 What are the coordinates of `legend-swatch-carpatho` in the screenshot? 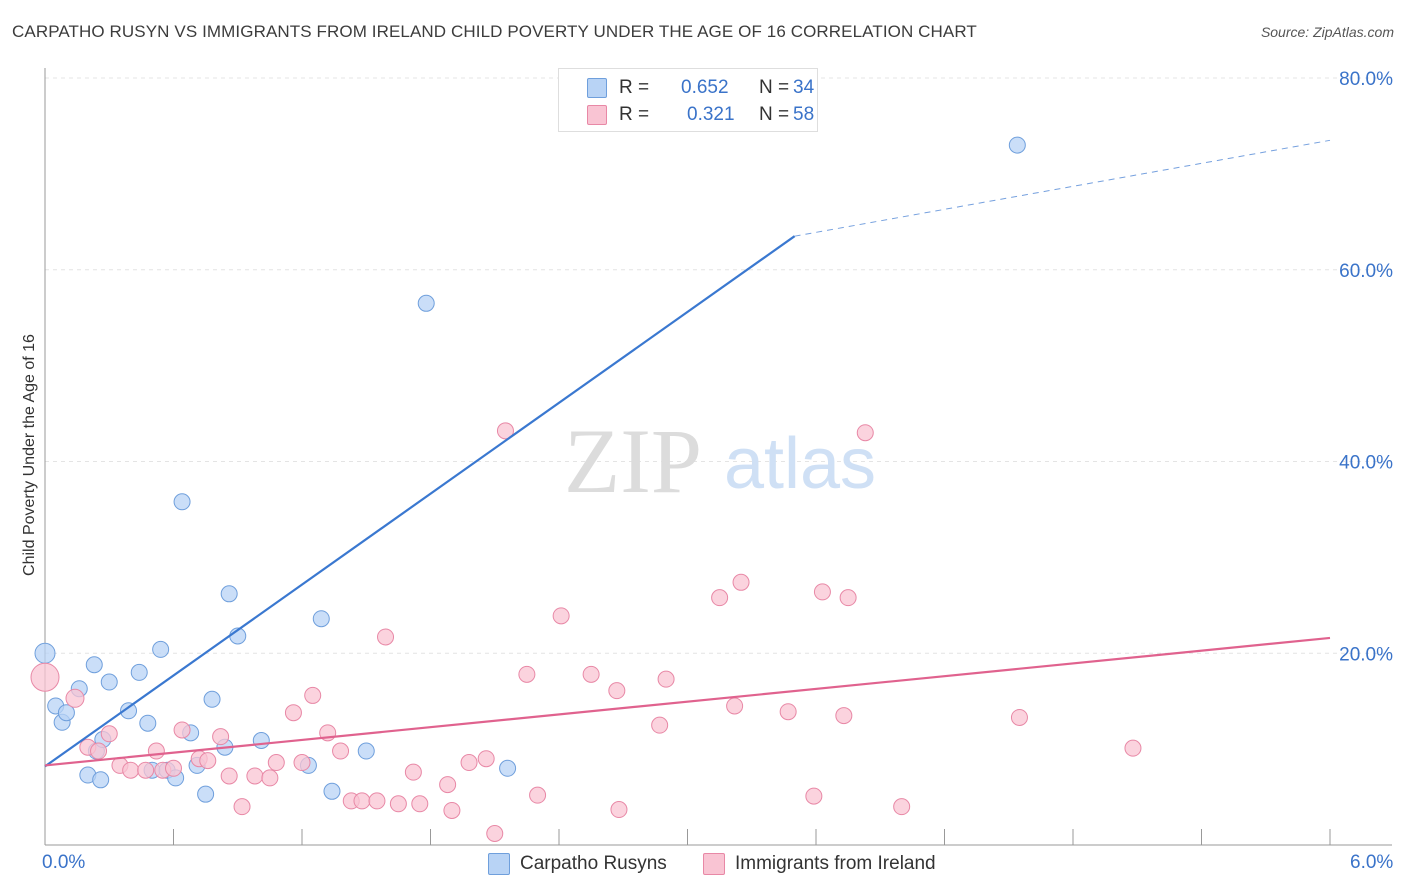 It's located at (597, 88).